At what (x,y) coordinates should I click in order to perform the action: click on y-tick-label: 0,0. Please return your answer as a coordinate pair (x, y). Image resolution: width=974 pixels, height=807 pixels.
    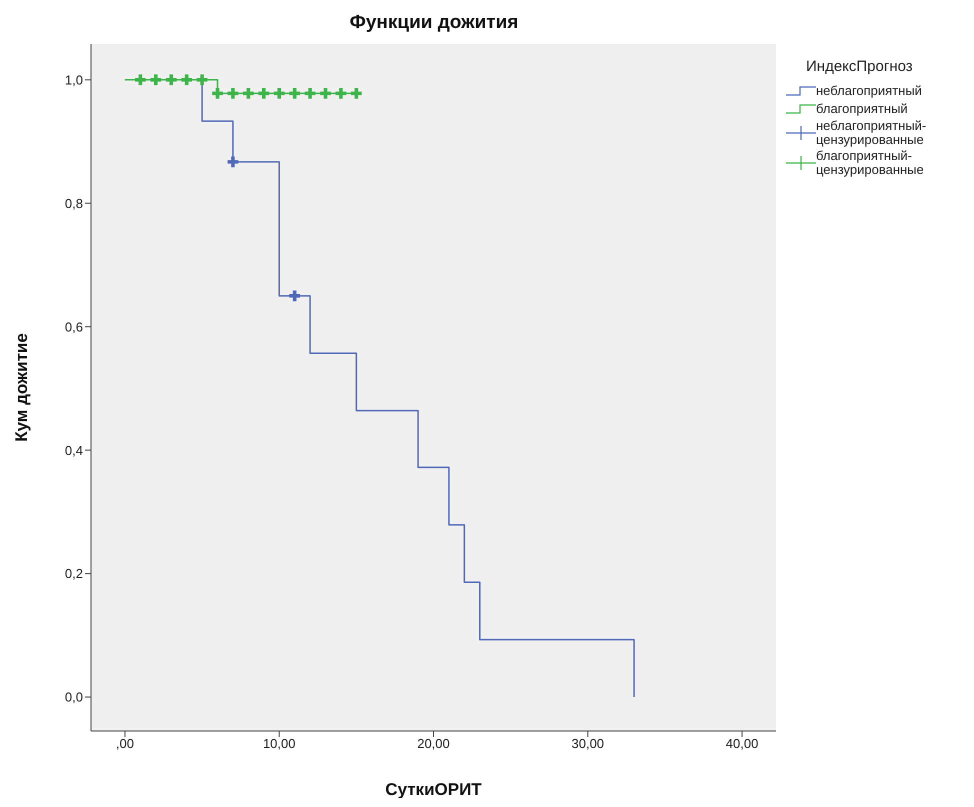
    Looking at the image, I should click on (73, 697).